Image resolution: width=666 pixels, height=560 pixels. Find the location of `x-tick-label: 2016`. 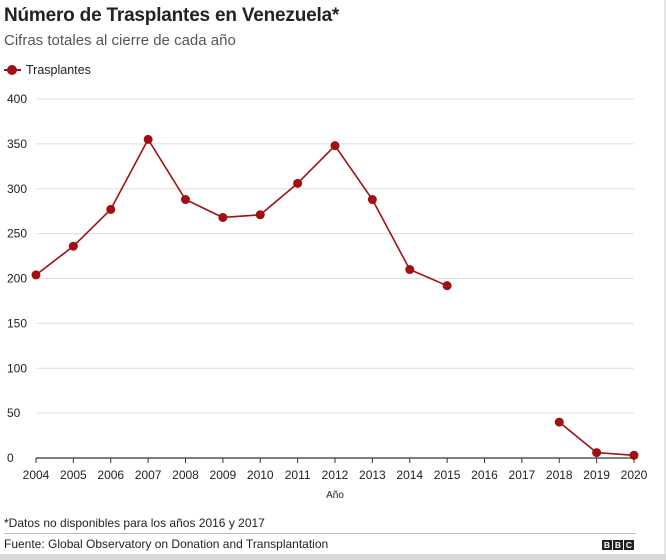

x-tick-label: 2016 is located at coordinates (484, 475).